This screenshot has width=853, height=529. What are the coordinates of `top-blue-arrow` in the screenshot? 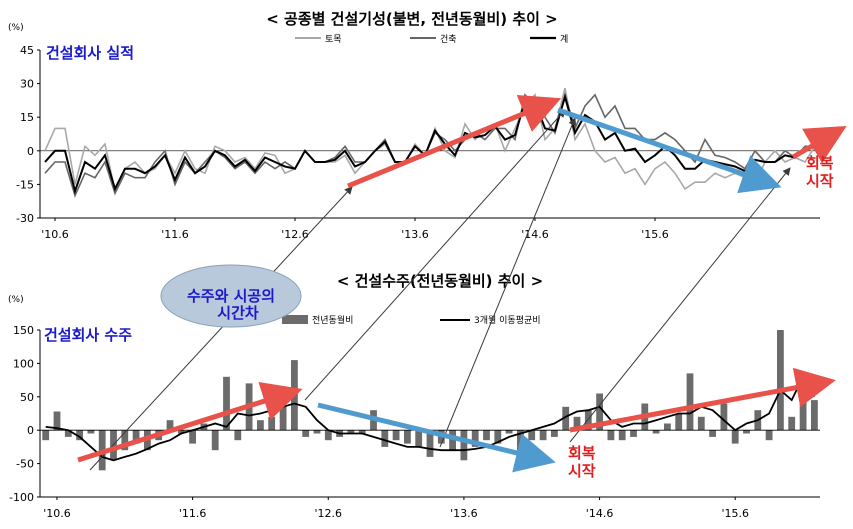 It's located at (669, 150).